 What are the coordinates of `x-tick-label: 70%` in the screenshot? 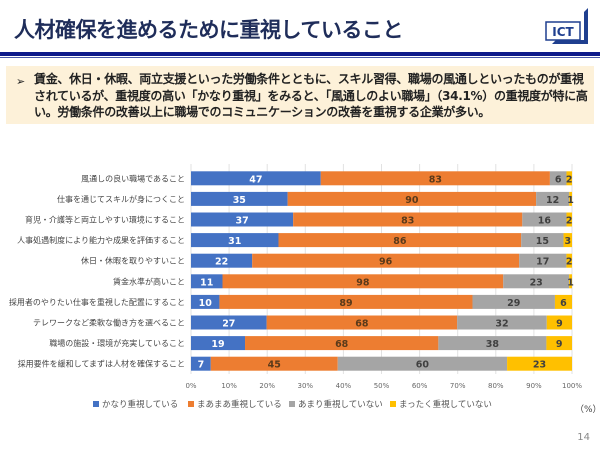 It's located at (458, 386).